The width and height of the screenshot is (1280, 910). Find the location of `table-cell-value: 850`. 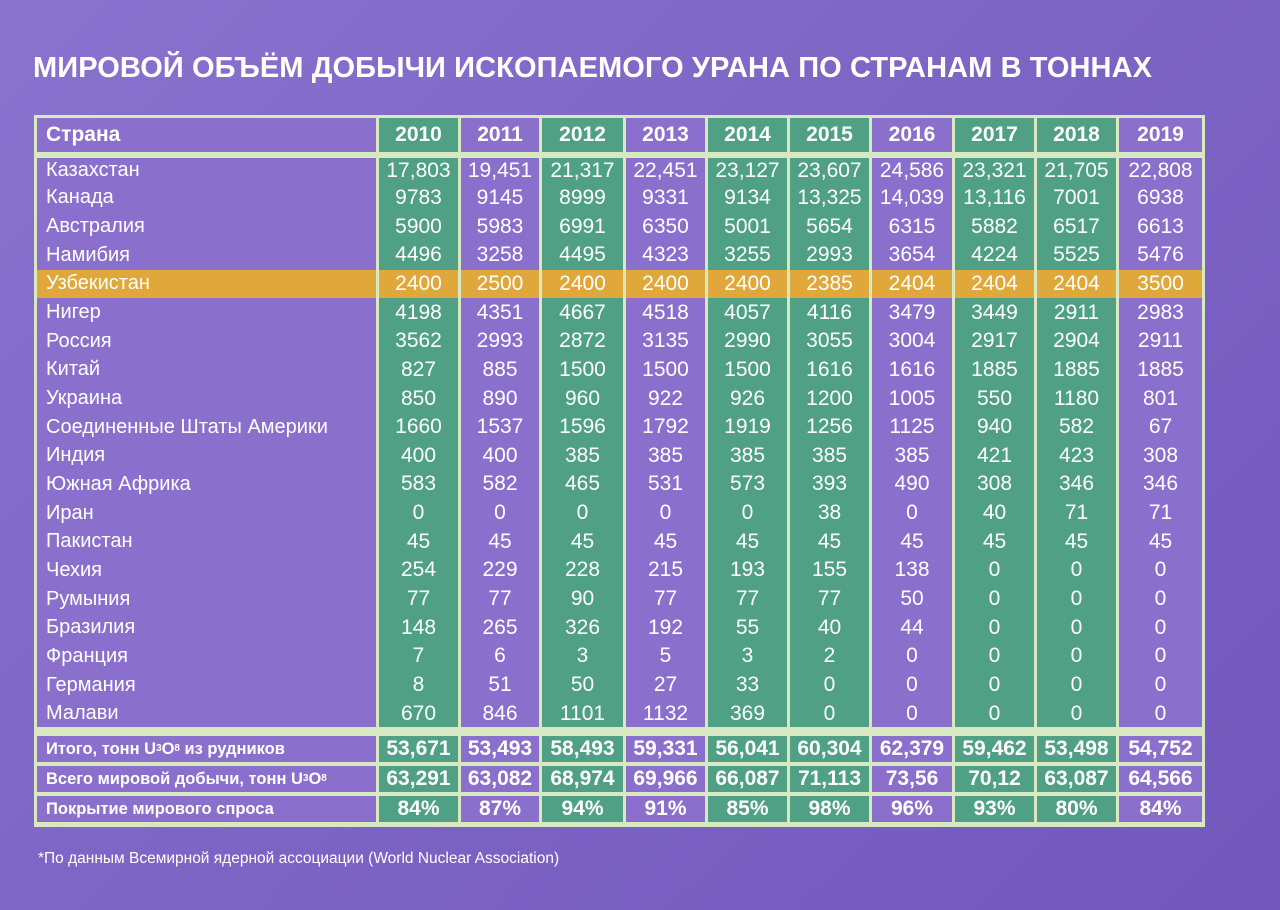

table-cell-value: 850 is located at coordinates (418, 398).